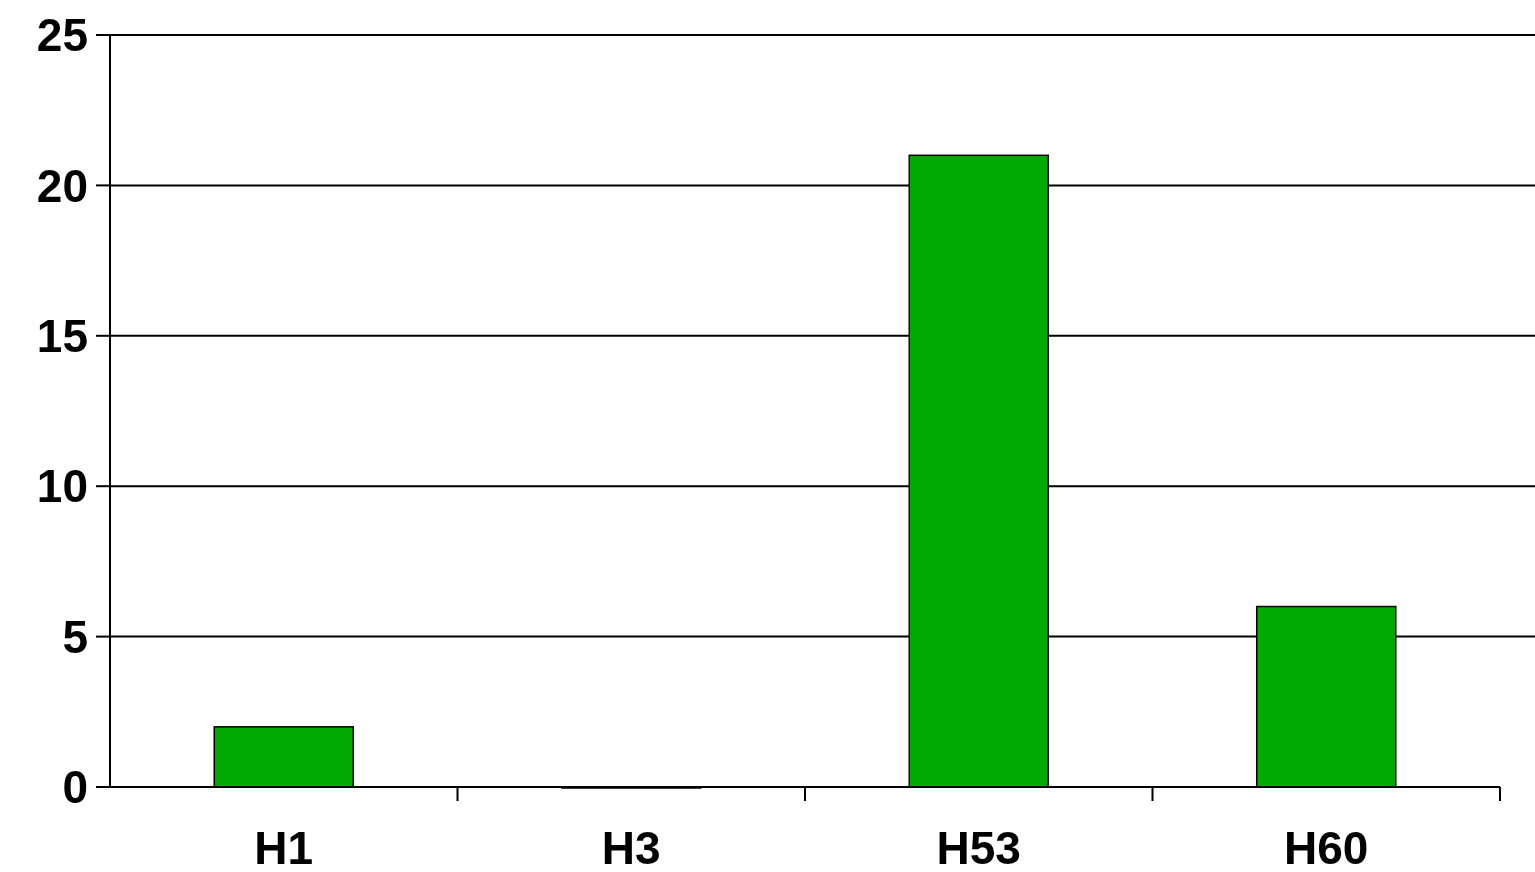 This screenshot has width=1535, height=872. What do you see at coordinates (62, 486) in the screenshot?
I see `y-tick-label: 10` at bounding box center [62, 486].